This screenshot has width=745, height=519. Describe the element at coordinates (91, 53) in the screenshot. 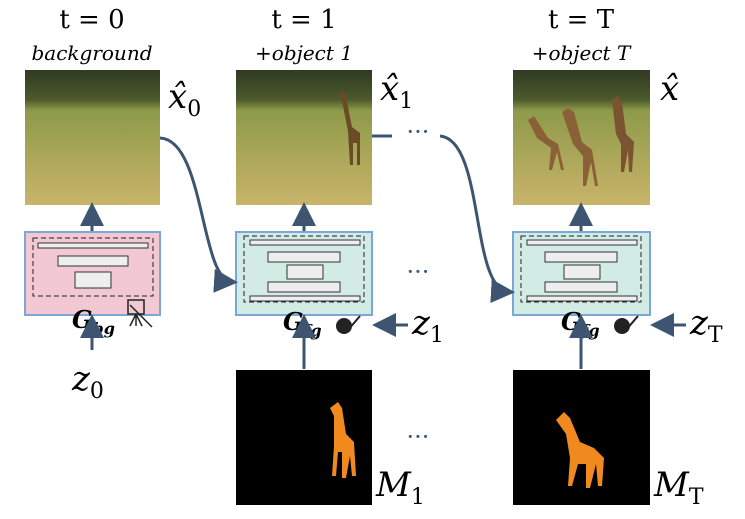

I see `caption: background` at that location.